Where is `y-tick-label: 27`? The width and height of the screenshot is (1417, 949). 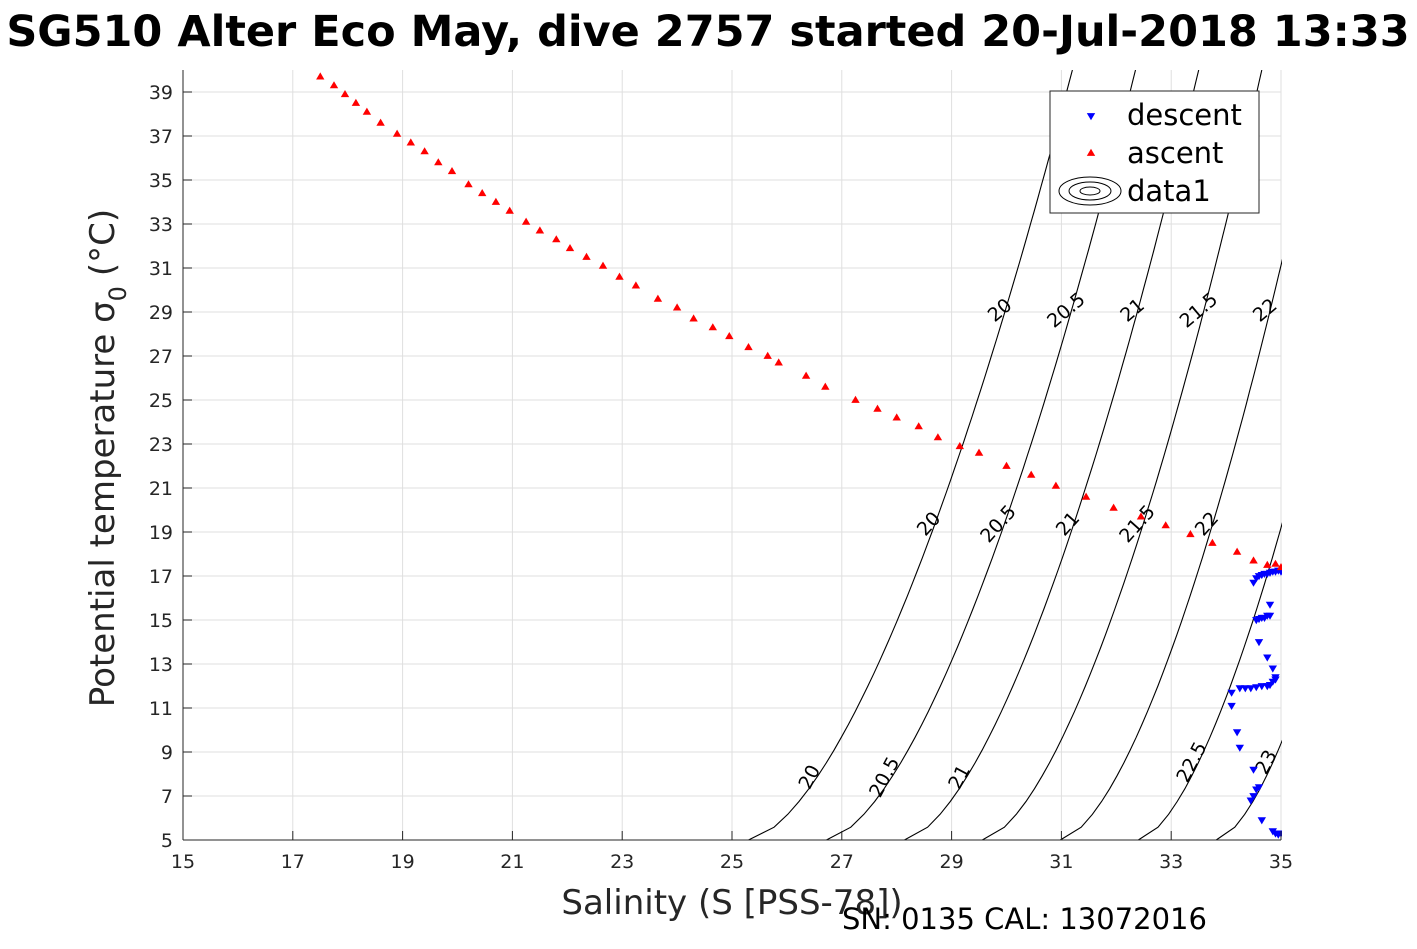 y-tick-label: 27 is located at coordinates (161, 357).